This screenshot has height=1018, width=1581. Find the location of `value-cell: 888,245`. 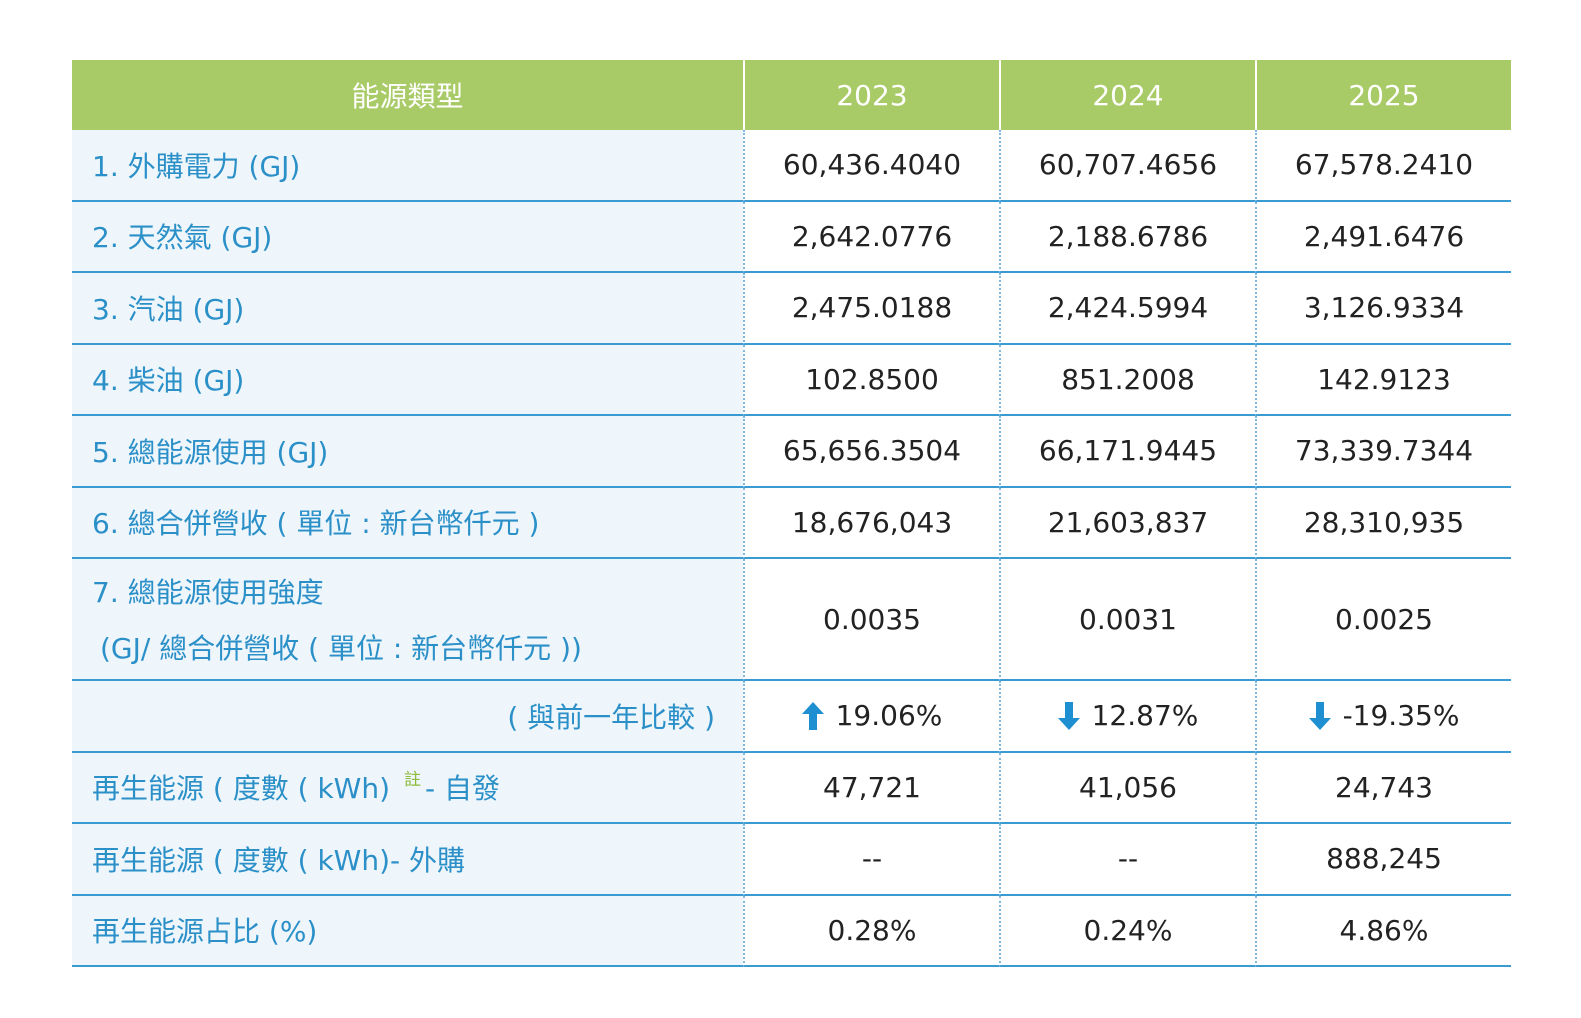

value-cell: 888,245 is located at coordinates (1383, 860).